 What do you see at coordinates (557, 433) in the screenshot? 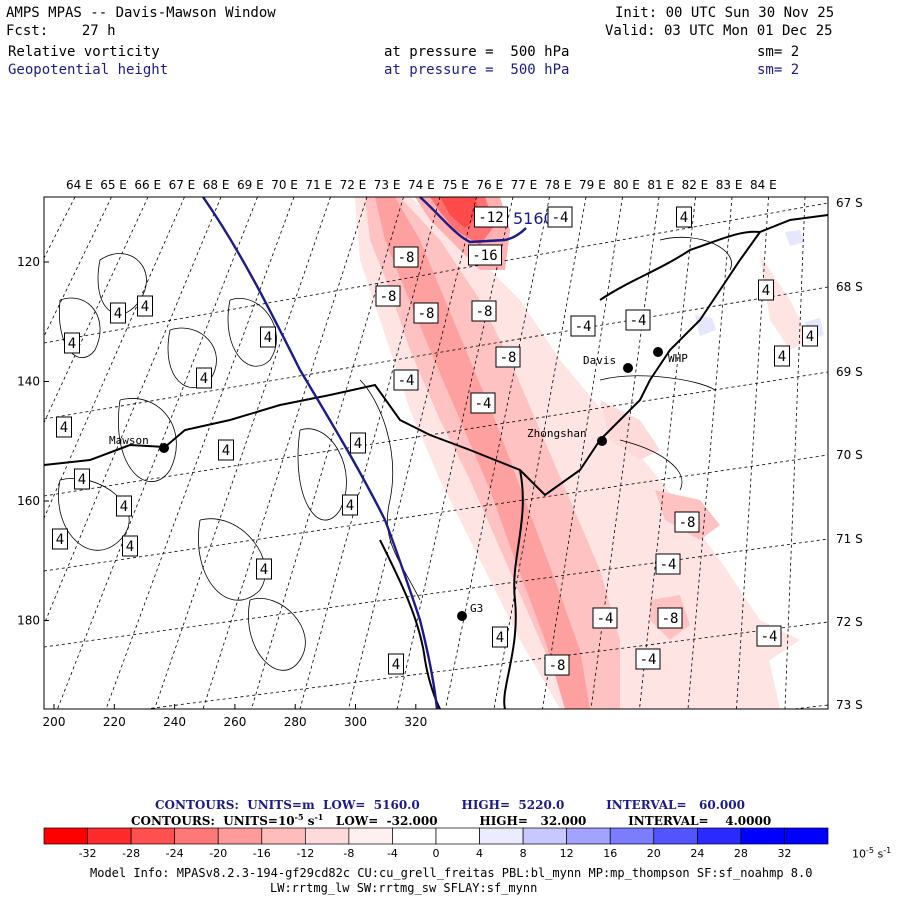
I see `station-label: Zhongshan` at bounding box center [557, 433].